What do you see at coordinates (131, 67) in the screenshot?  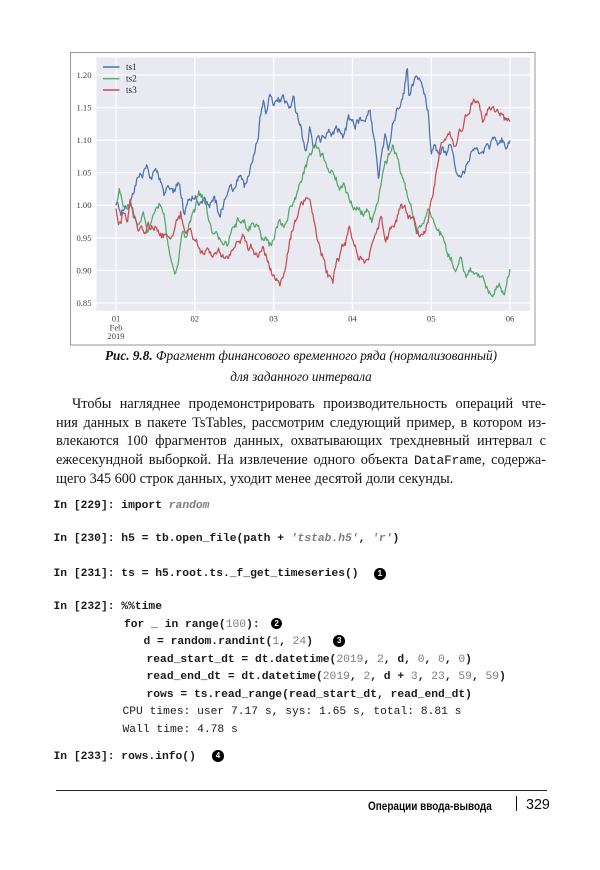 I see `svg-text: ts1` at bounding box center [131, 67].